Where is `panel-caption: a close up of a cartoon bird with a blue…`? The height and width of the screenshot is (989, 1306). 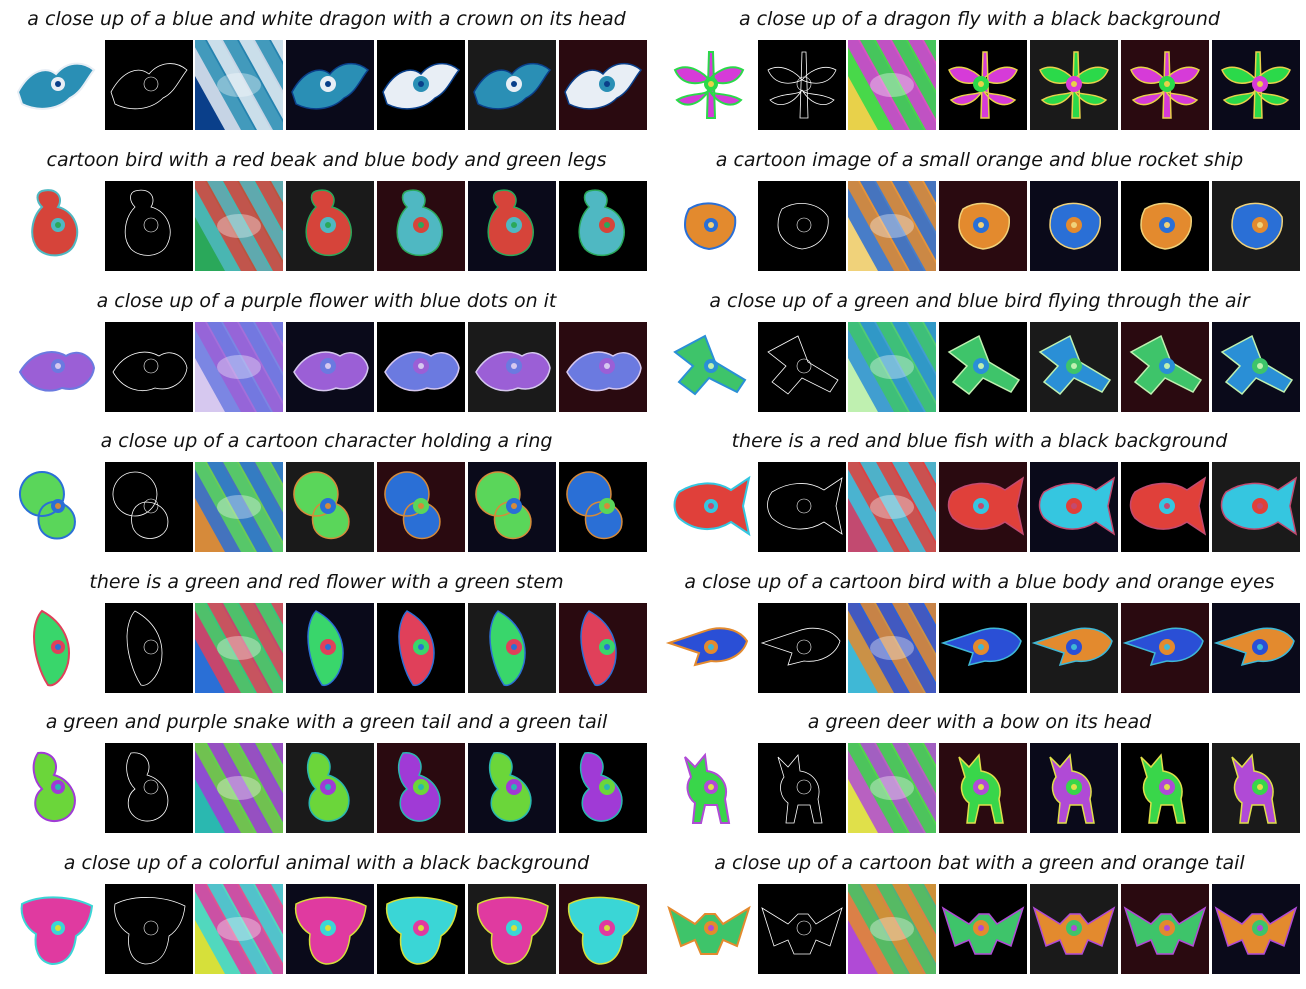 panel-caption: a close up of a cartoon bird with a blue… is located at coordinates (979, 582).